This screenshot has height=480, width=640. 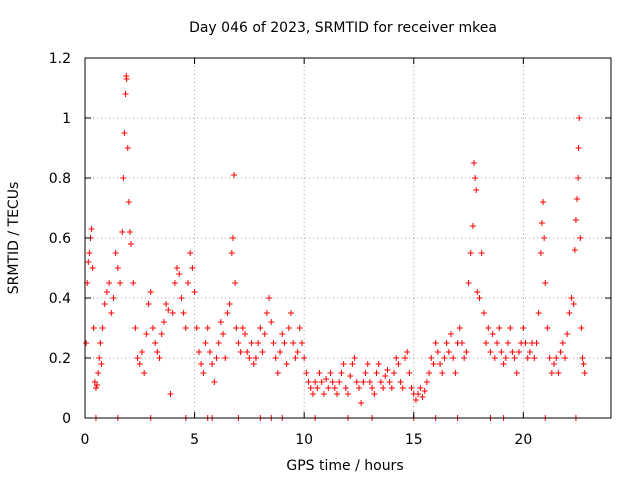 I want to click on y-tick-label: 0.6, so click(x=60, y=239).